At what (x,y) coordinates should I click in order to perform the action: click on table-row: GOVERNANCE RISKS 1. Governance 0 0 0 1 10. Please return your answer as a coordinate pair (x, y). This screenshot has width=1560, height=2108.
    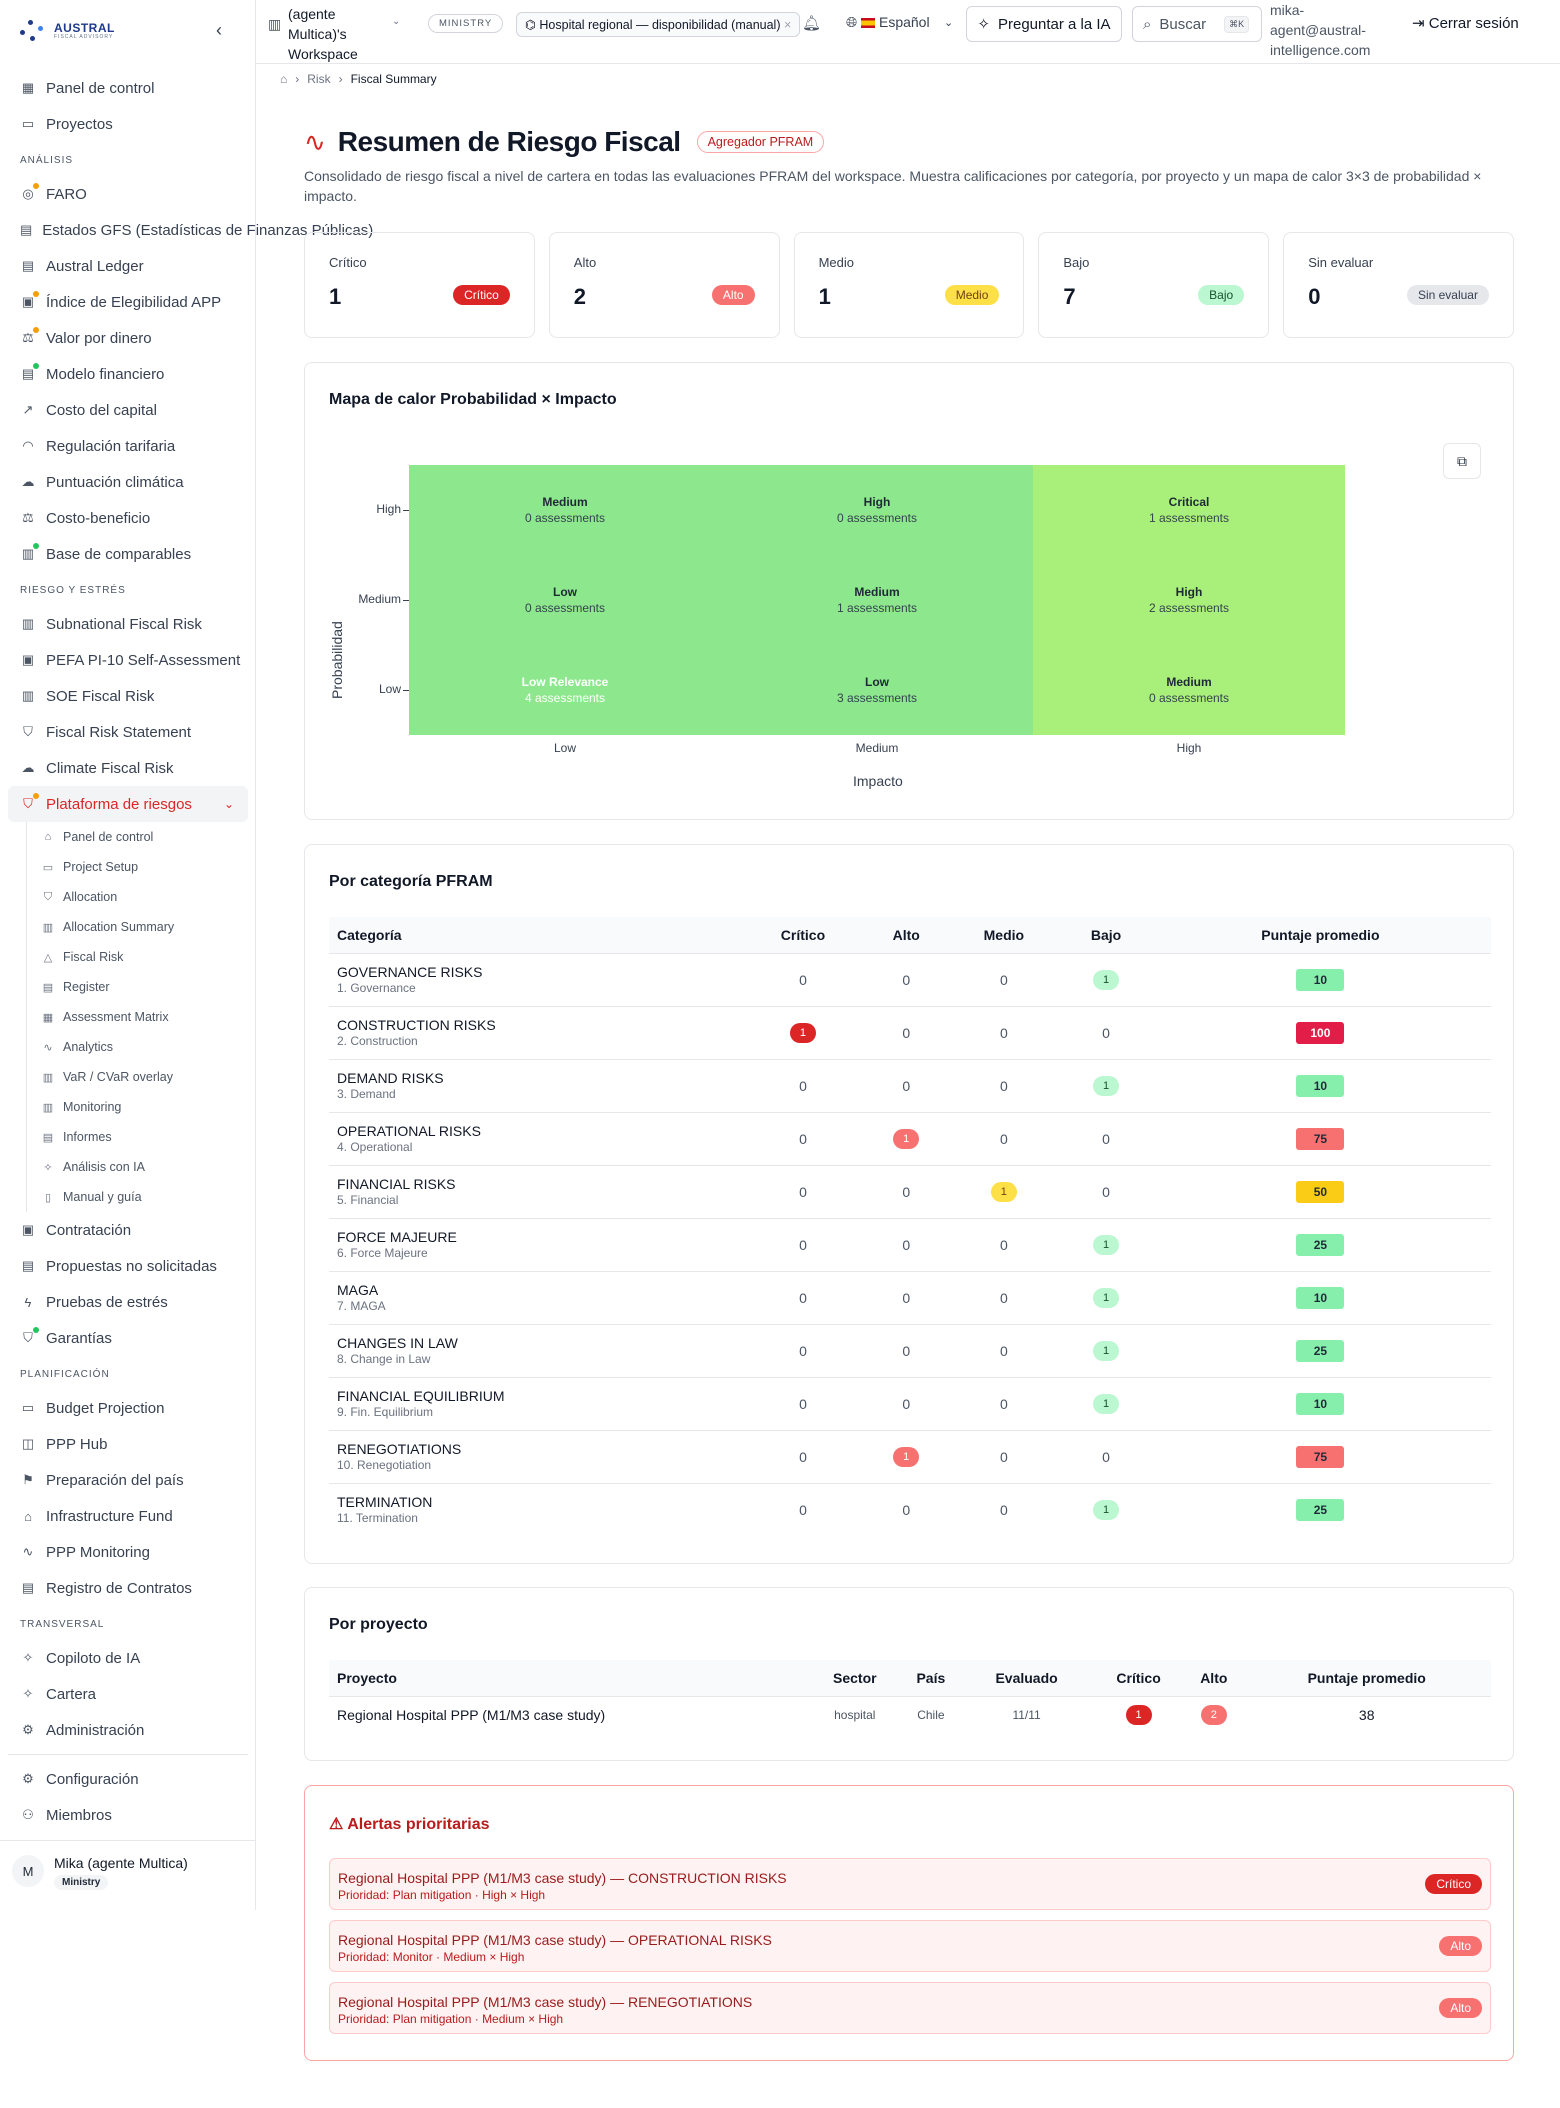
    Looking at the image, I should click on (910, 979).